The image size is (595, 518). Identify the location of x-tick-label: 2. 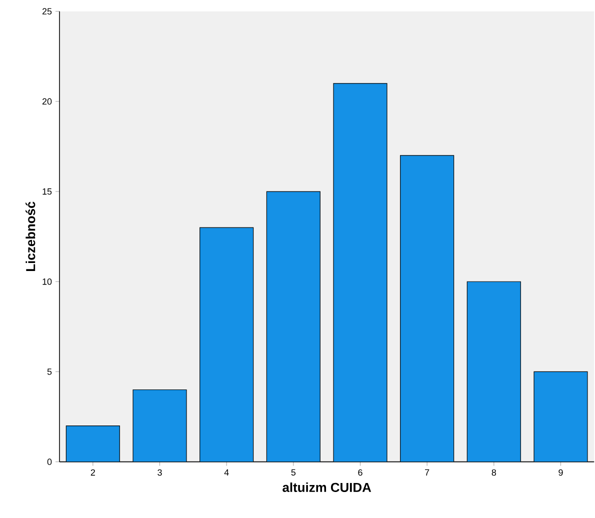
(92, 472).